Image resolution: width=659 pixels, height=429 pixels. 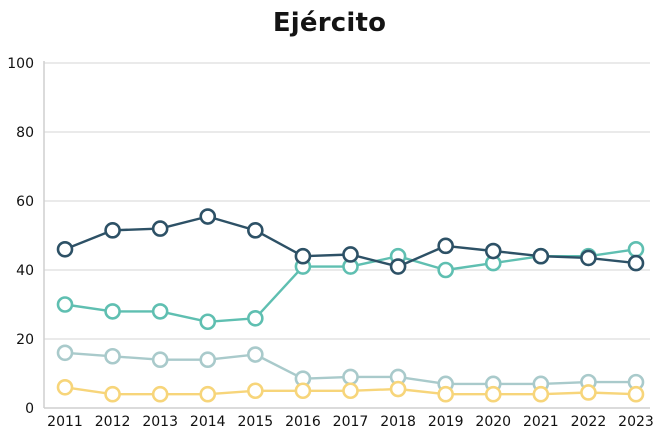 I want to click on series-3-point-2015, so click(x=255, y=318).